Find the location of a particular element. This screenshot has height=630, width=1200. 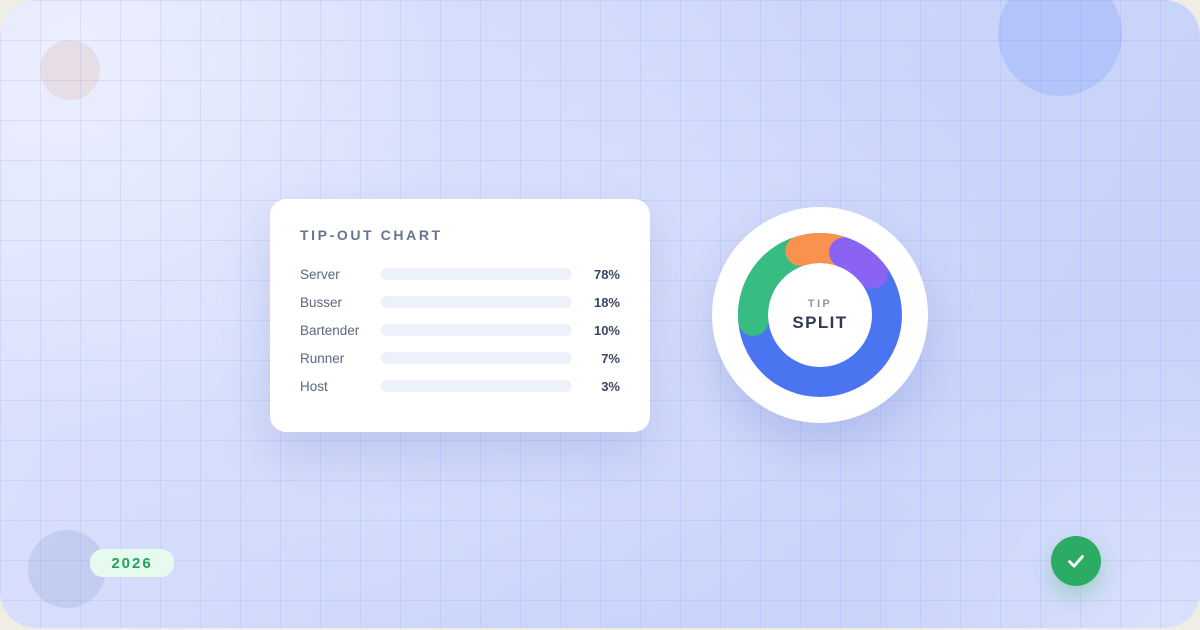

tip-split-donut: TIP SPLIT is located at coordinates (820, 315).